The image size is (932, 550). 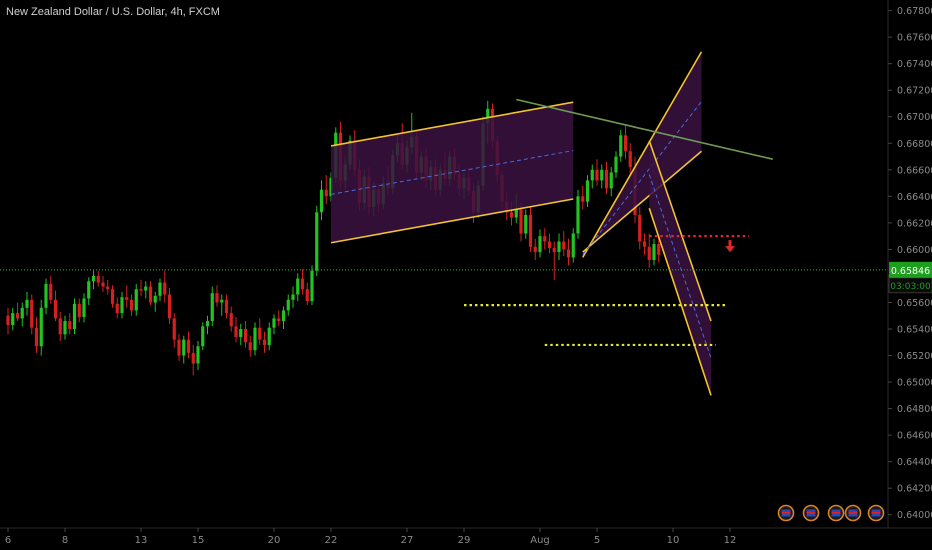 What do you see at coordinates (8, 540) in the screenshot?
I see `time-tick-label: 6` at bounding box center [8, 540].